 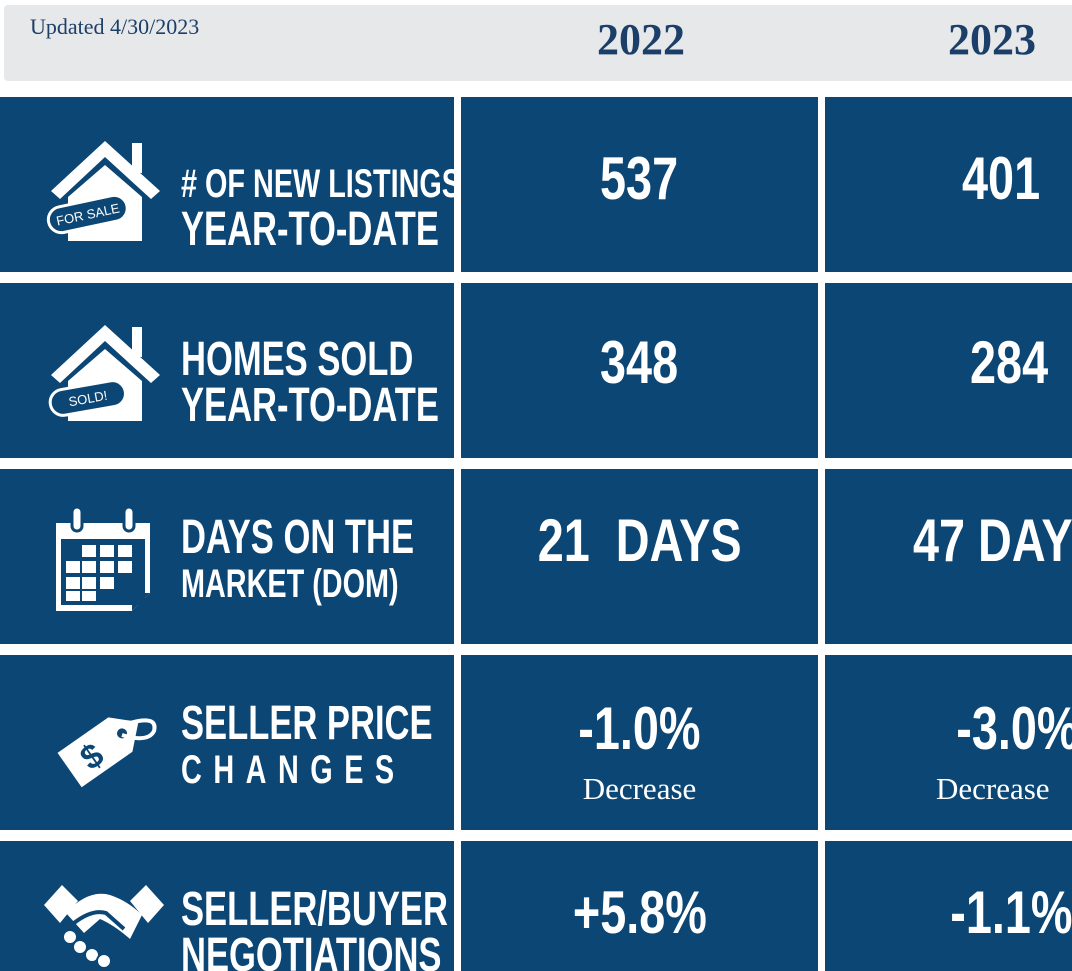 I want to click on value-2022: 348, so click(x=639, y=362).